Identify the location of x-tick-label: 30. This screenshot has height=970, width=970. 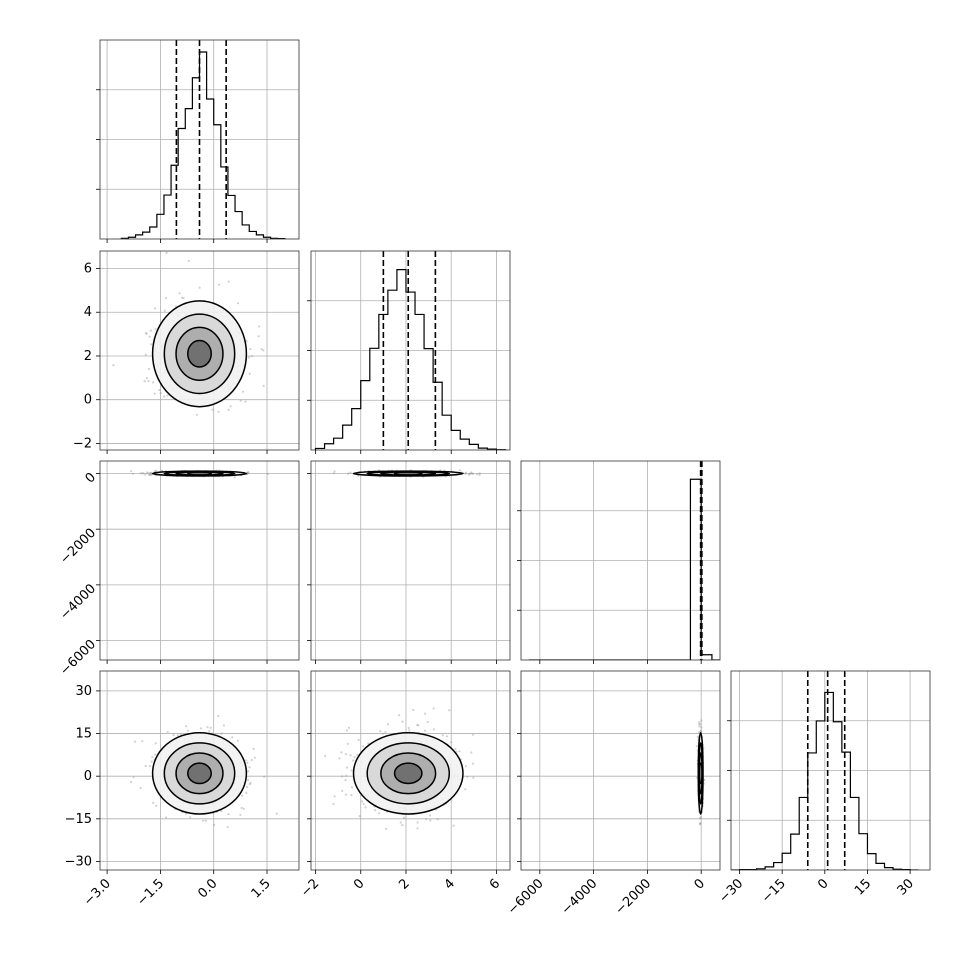
(906, 887).